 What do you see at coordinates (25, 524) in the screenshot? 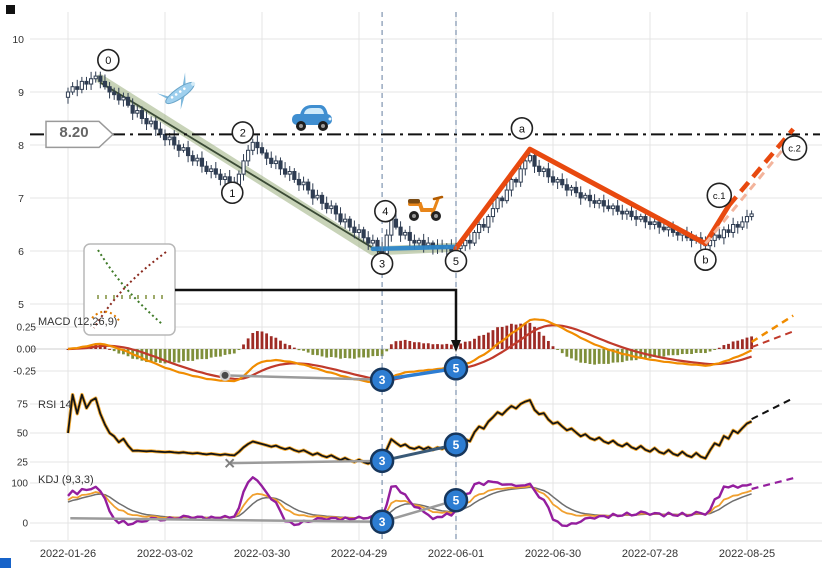
I see `kdj-tick-label: 0` at bounding box center [25, 524].